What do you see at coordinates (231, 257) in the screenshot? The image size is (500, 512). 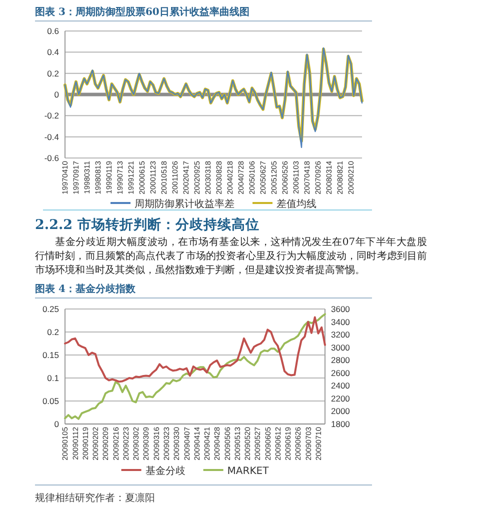 I see `text: 基金分歧近期大幅度波动，在市场有基金以来，这种情况发生在07年下半年大盘股行情时刻，而且频繁的高点代表了市场的投资者心里及行为大幅度波动，同时考虑到目前市场环境和当时及其类似，虽然指数难于判断，但是建议投资者提高警惕。` at bounding box center [231, 257].